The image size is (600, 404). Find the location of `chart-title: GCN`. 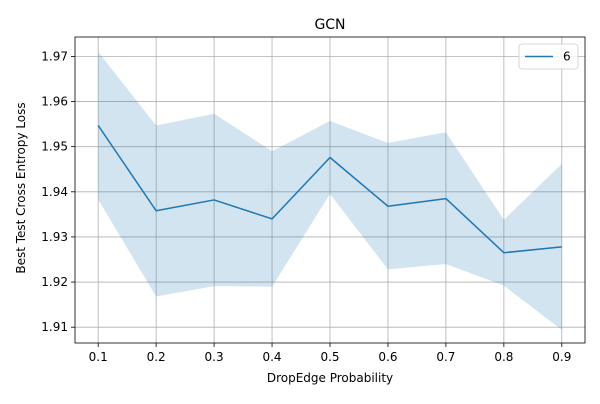

chart-title: GCN is located at coordinates (329, 25).